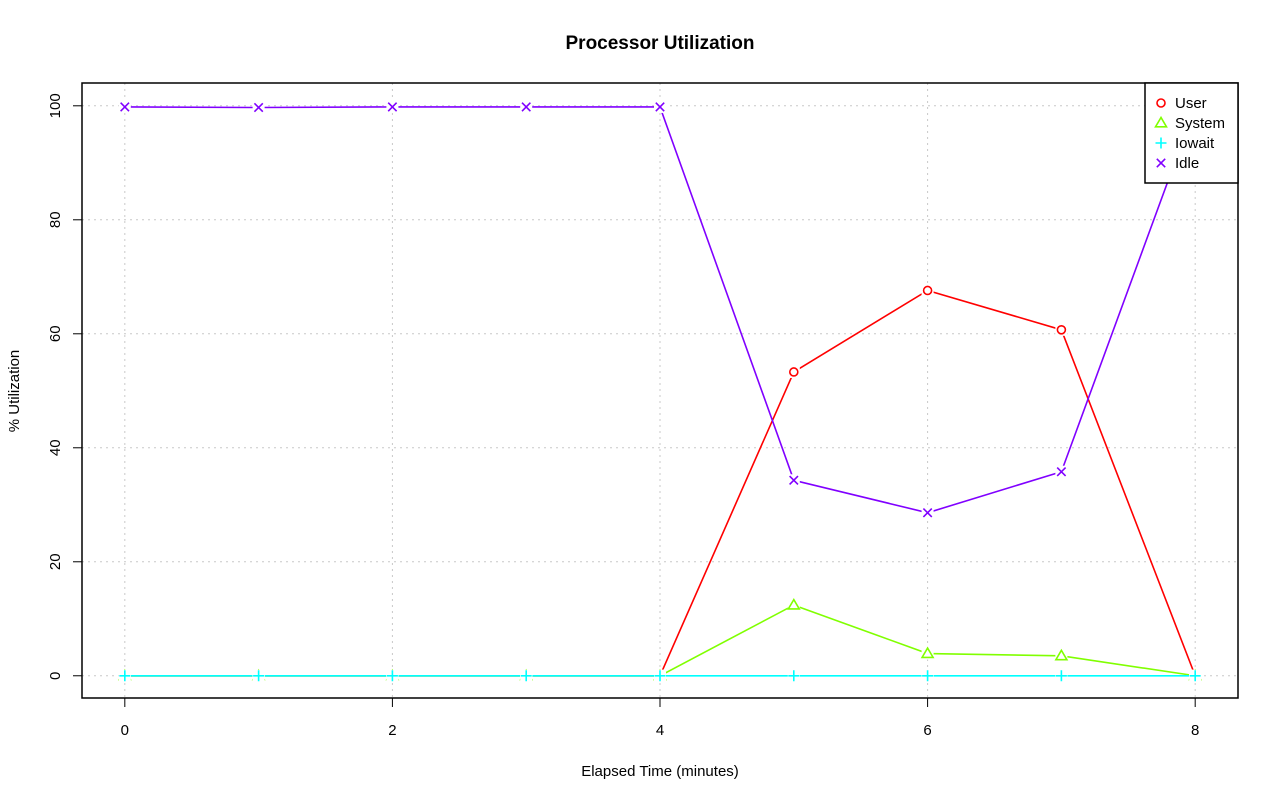 This screenshot has width=1280, height=801. I want to click on y-axis: 0 20 40 60 80 100, so click(64, 386).